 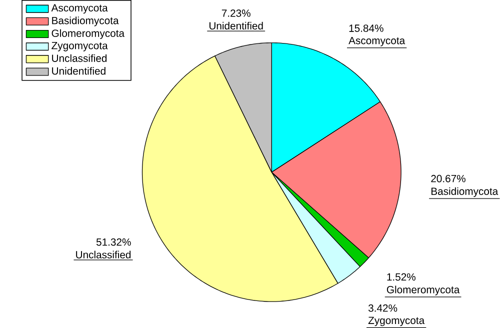 What do you see at coordinates (79, 71) in the screenshot?
I see `legend-label: Unidentified` at bounding box center [79, 71].